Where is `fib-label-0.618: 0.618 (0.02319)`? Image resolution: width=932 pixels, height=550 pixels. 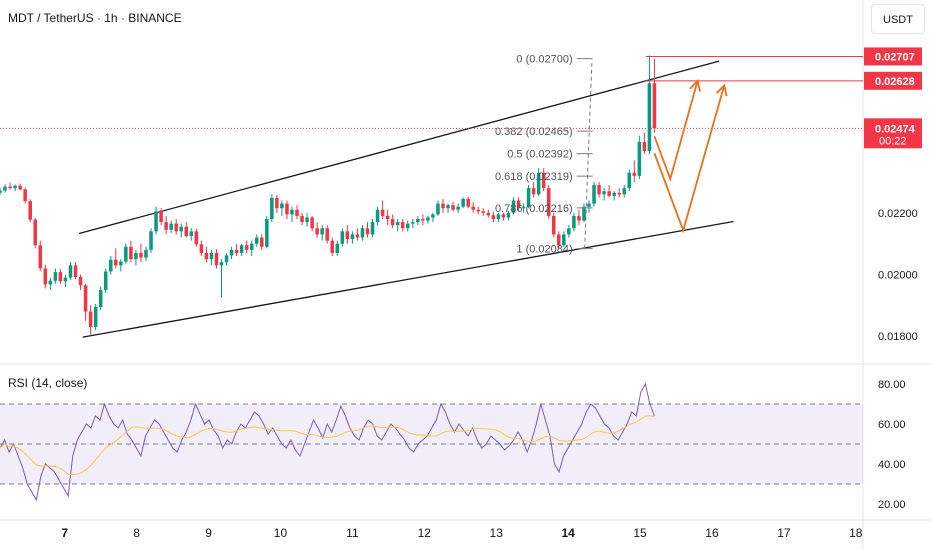 fib-label-0.618: 0.618 (0.02319) is located at coordinates (534, 177).